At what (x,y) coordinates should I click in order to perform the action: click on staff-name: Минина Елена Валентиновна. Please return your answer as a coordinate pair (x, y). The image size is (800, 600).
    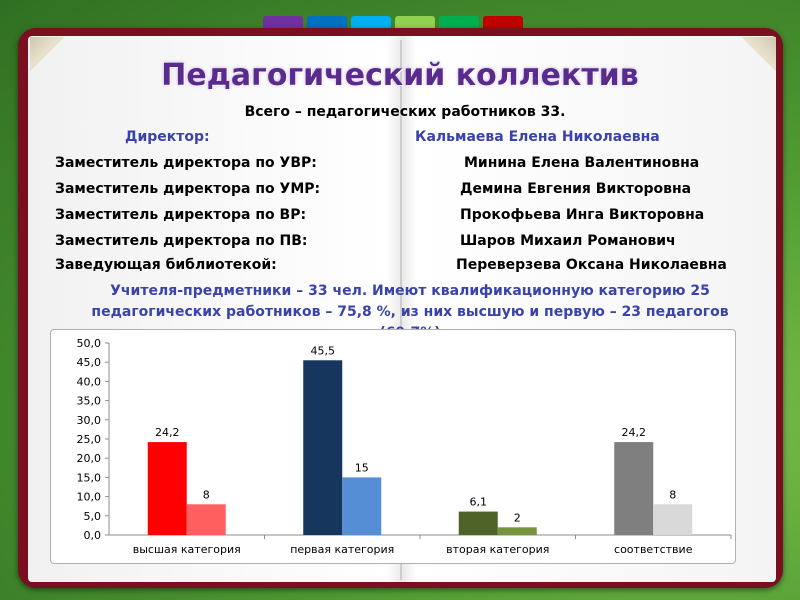
    Looking at the image, I should click on (582, 163).